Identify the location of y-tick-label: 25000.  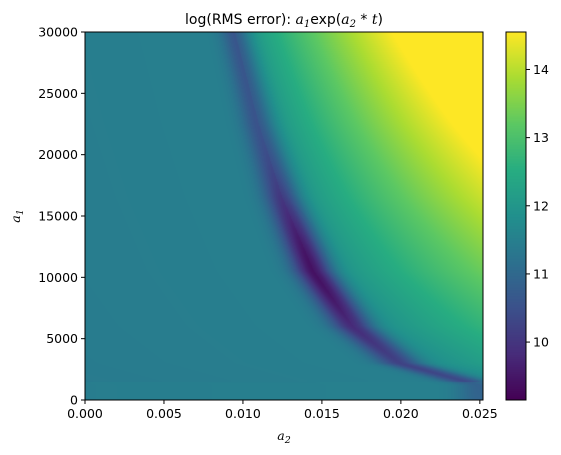
(58, 93).